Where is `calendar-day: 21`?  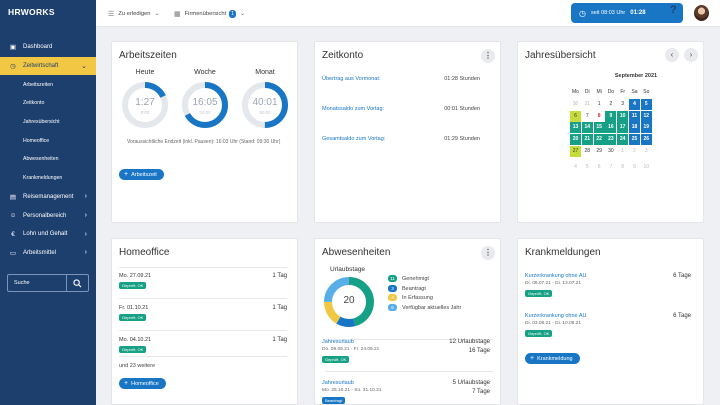 calendar-day: 21 is located at coordinates (587, 140).